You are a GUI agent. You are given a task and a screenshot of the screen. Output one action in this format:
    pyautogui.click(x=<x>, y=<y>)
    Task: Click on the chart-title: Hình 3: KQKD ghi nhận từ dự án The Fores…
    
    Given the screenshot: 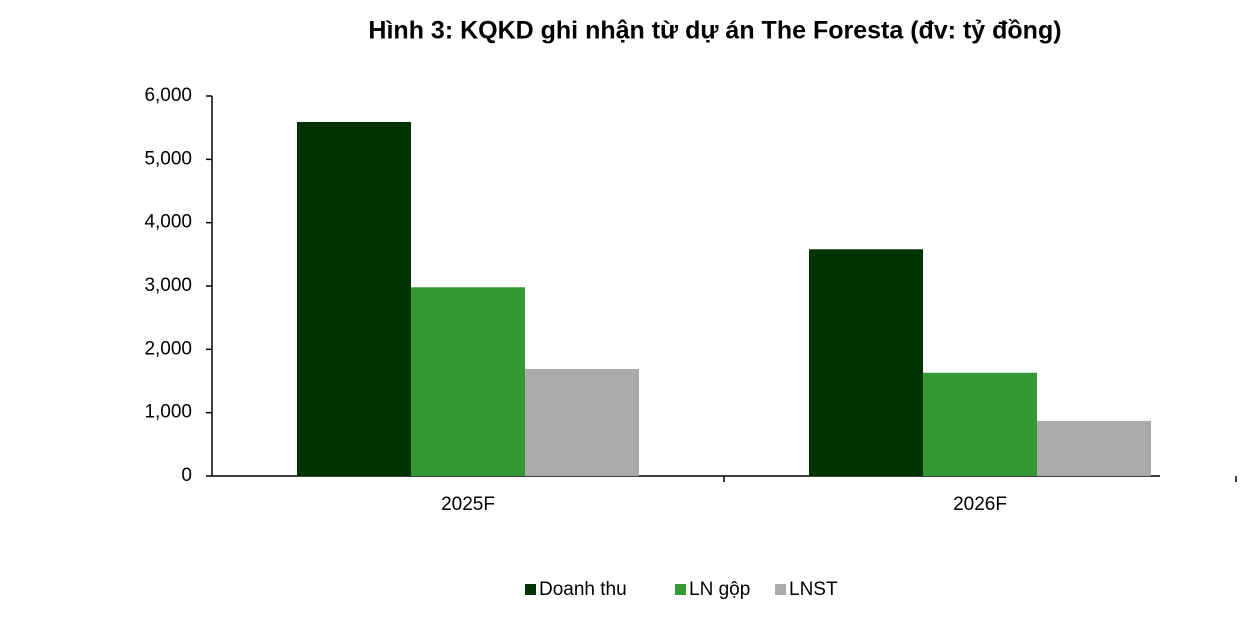 What is the action you would take?
    pyautogui.click(x=714, y=31)
    